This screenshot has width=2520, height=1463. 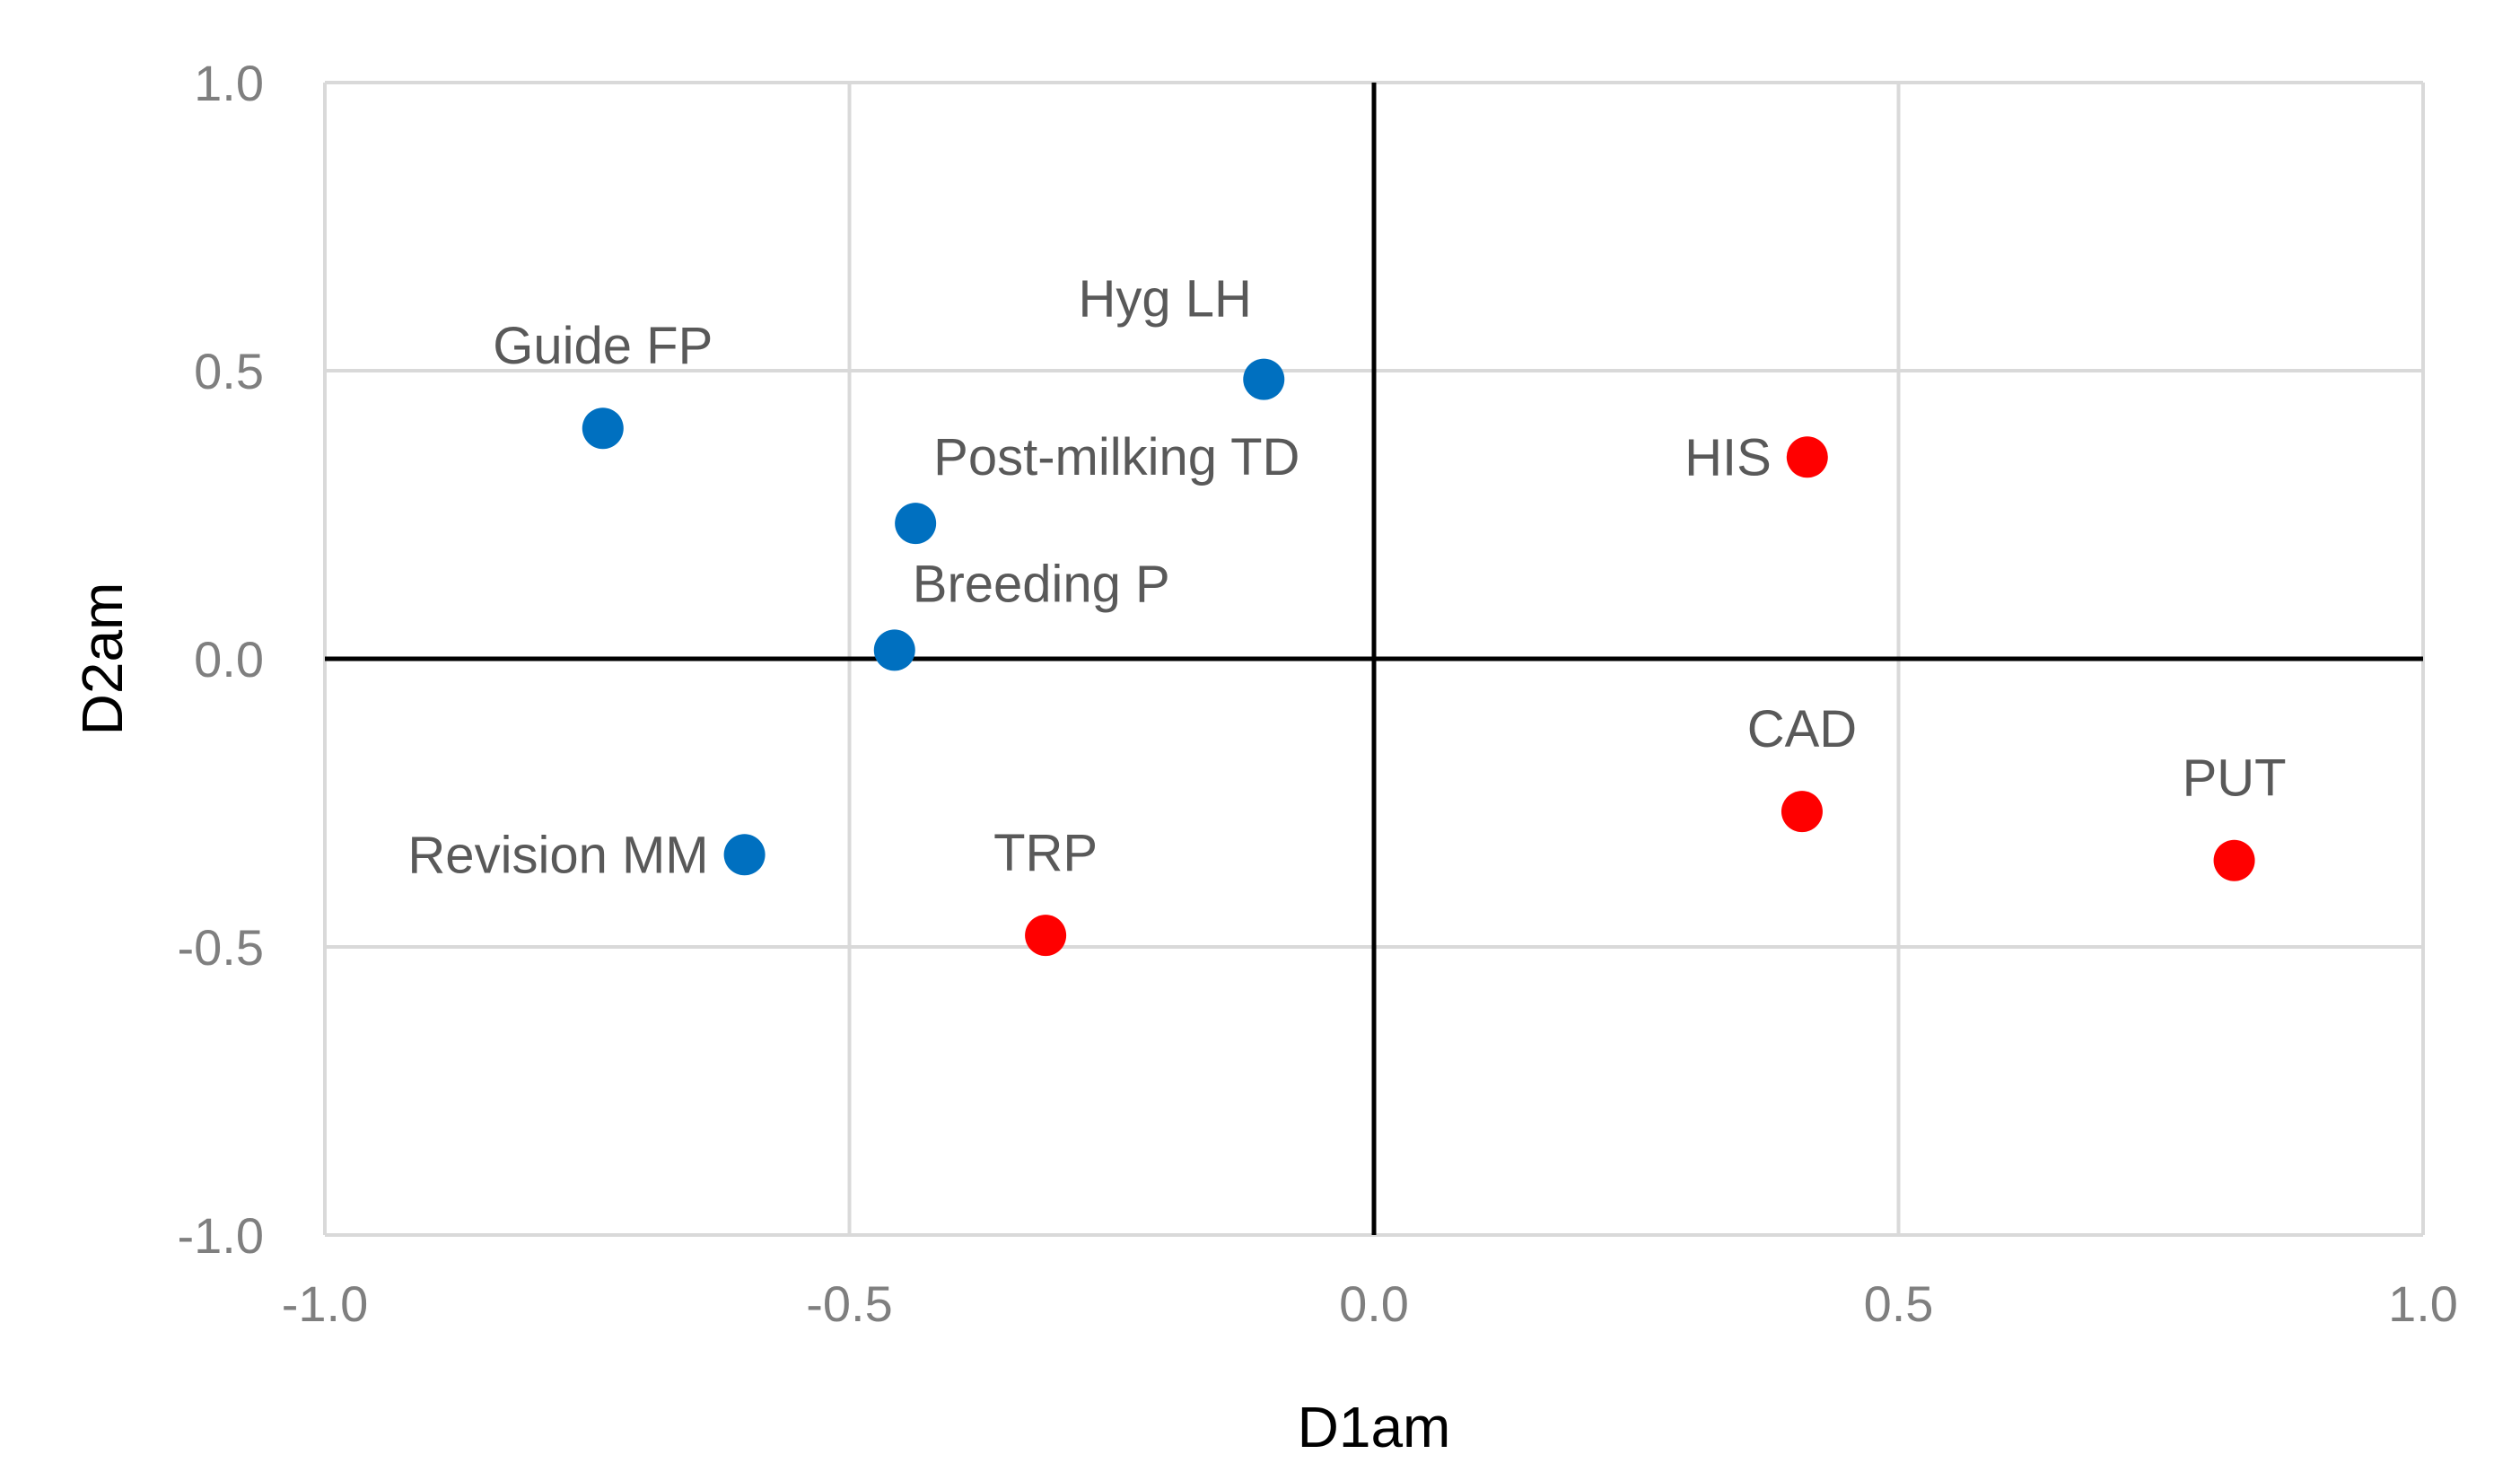 What do you see at coordinates (1728, 457) in the screenshot?
I see `data-point-label: HIS` at bounding box center [1728, 457].